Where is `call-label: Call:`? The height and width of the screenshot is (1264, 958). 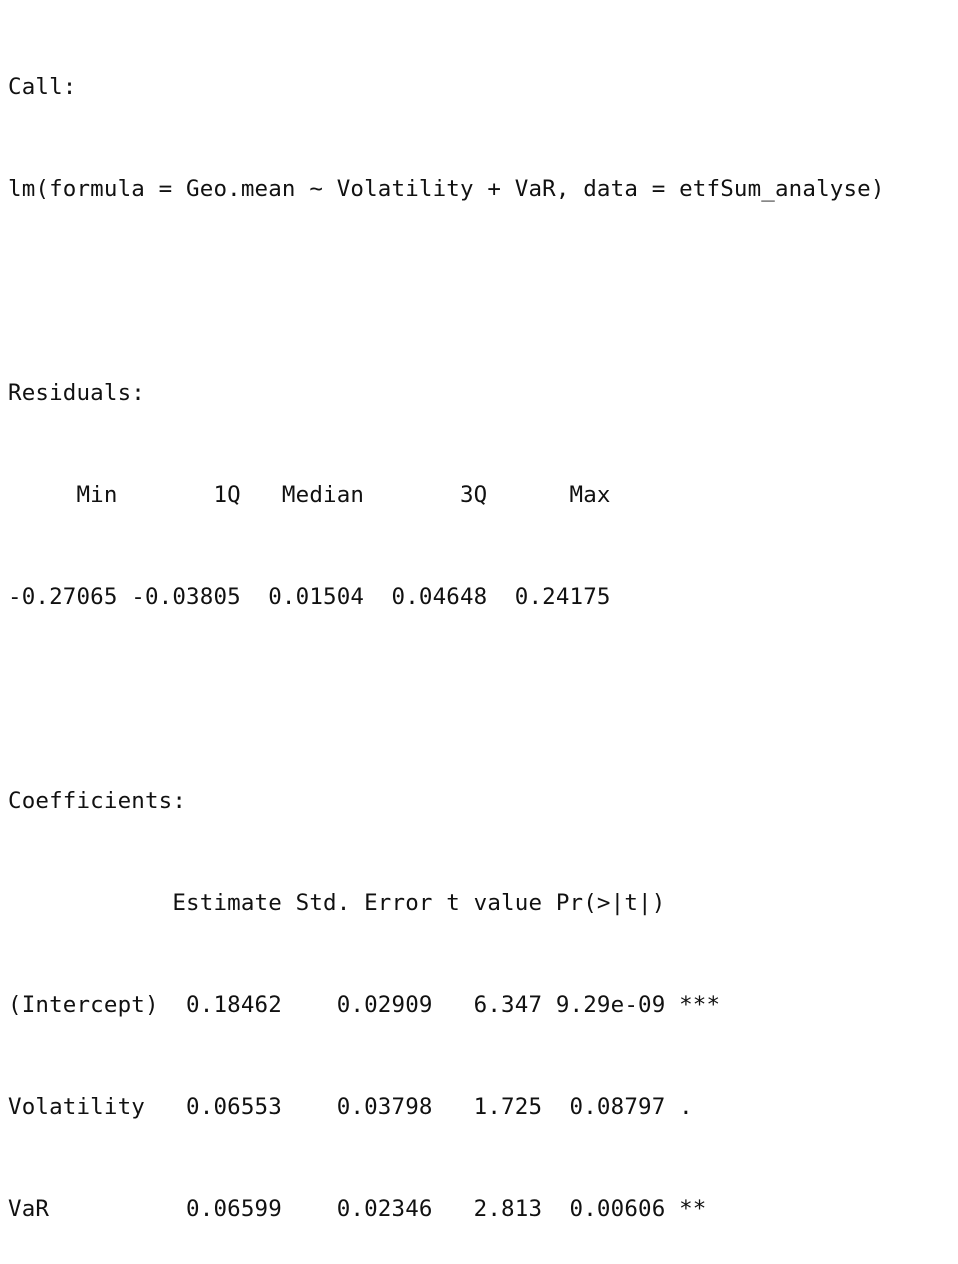 call-label: Call: is located at coordinates (42, 87).